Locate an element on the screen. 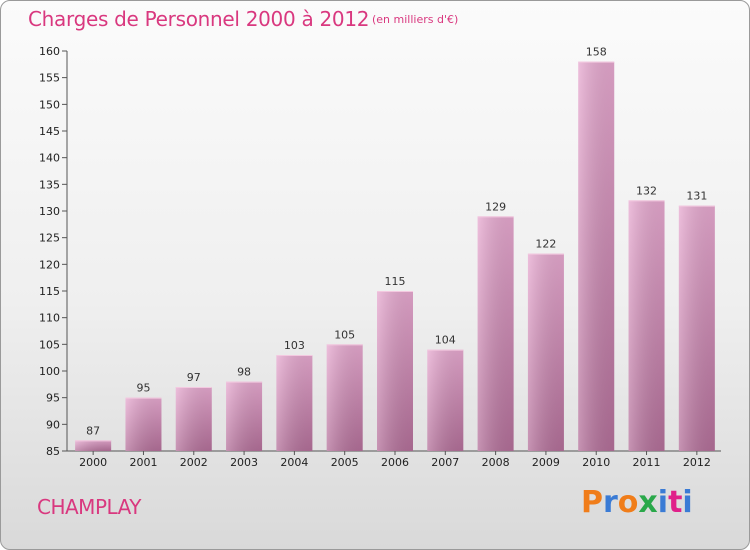 The height and width of the screenshot is (550, 750). data-label: 95 is located at coordinates (143, 388).